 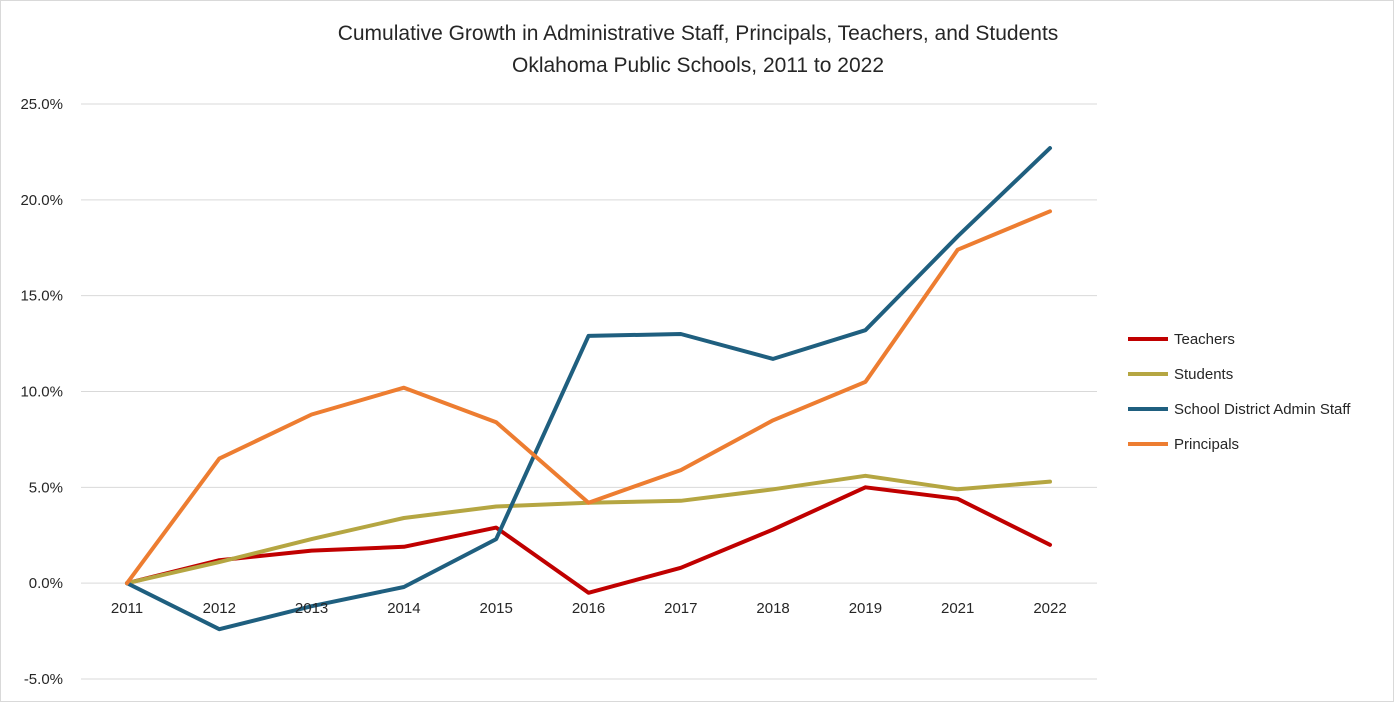 I want to click on chart-subtitle: Oklahoma Public Schools, 2011 to 2022, so click(x=698, y=65).